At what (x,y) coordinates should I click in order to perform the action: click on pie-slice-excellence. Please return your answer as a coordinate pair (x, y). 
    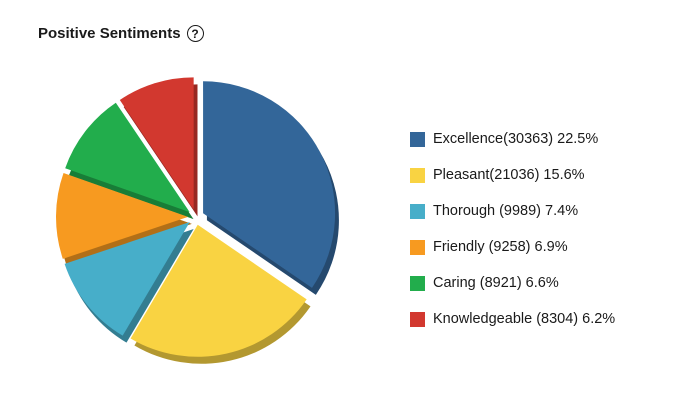
    Looking at the image, I should click on (269, 184).